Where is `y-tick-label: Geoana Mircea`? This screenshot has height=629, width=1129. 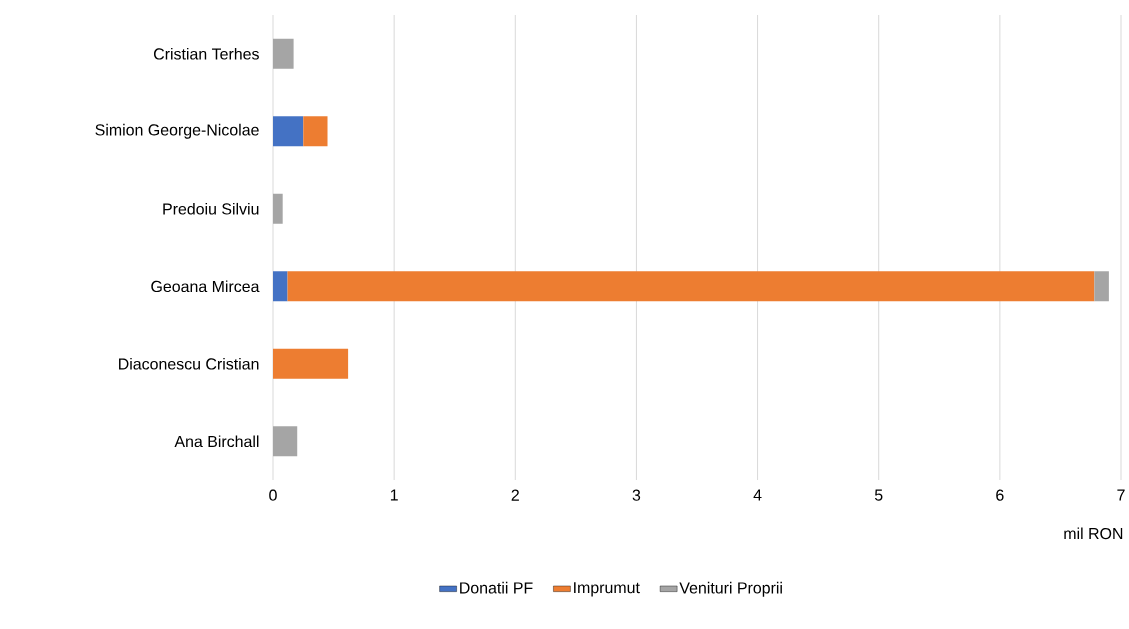 y-tick-label: Geoana Mircea is located at coordinates (205, 286).